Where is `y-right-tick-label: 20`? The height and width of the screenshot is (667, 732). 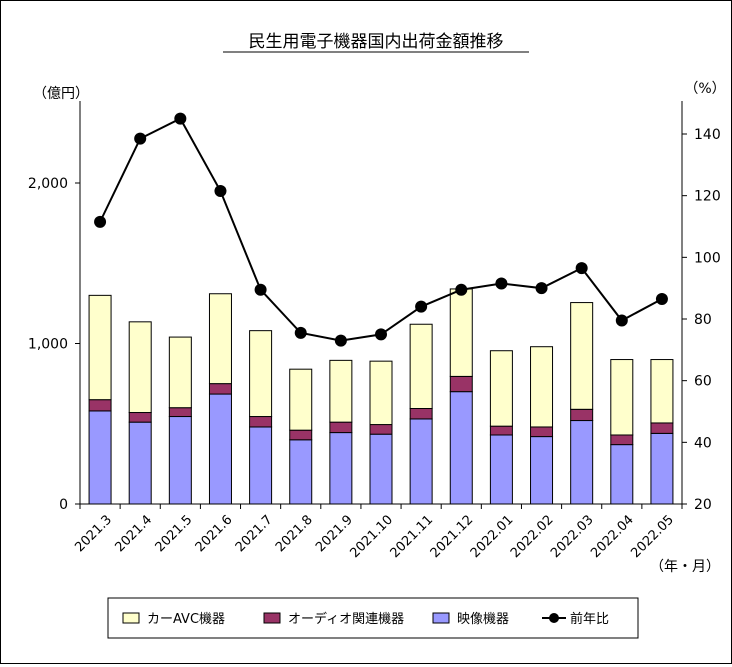 y-right-tick-label: 20 is located at coordinates (703, 505).